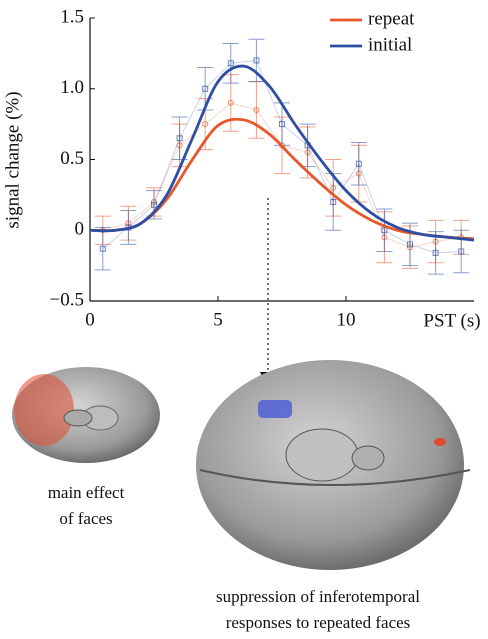  I want to click on y-tick-label: 0.5, so click(72, 158).